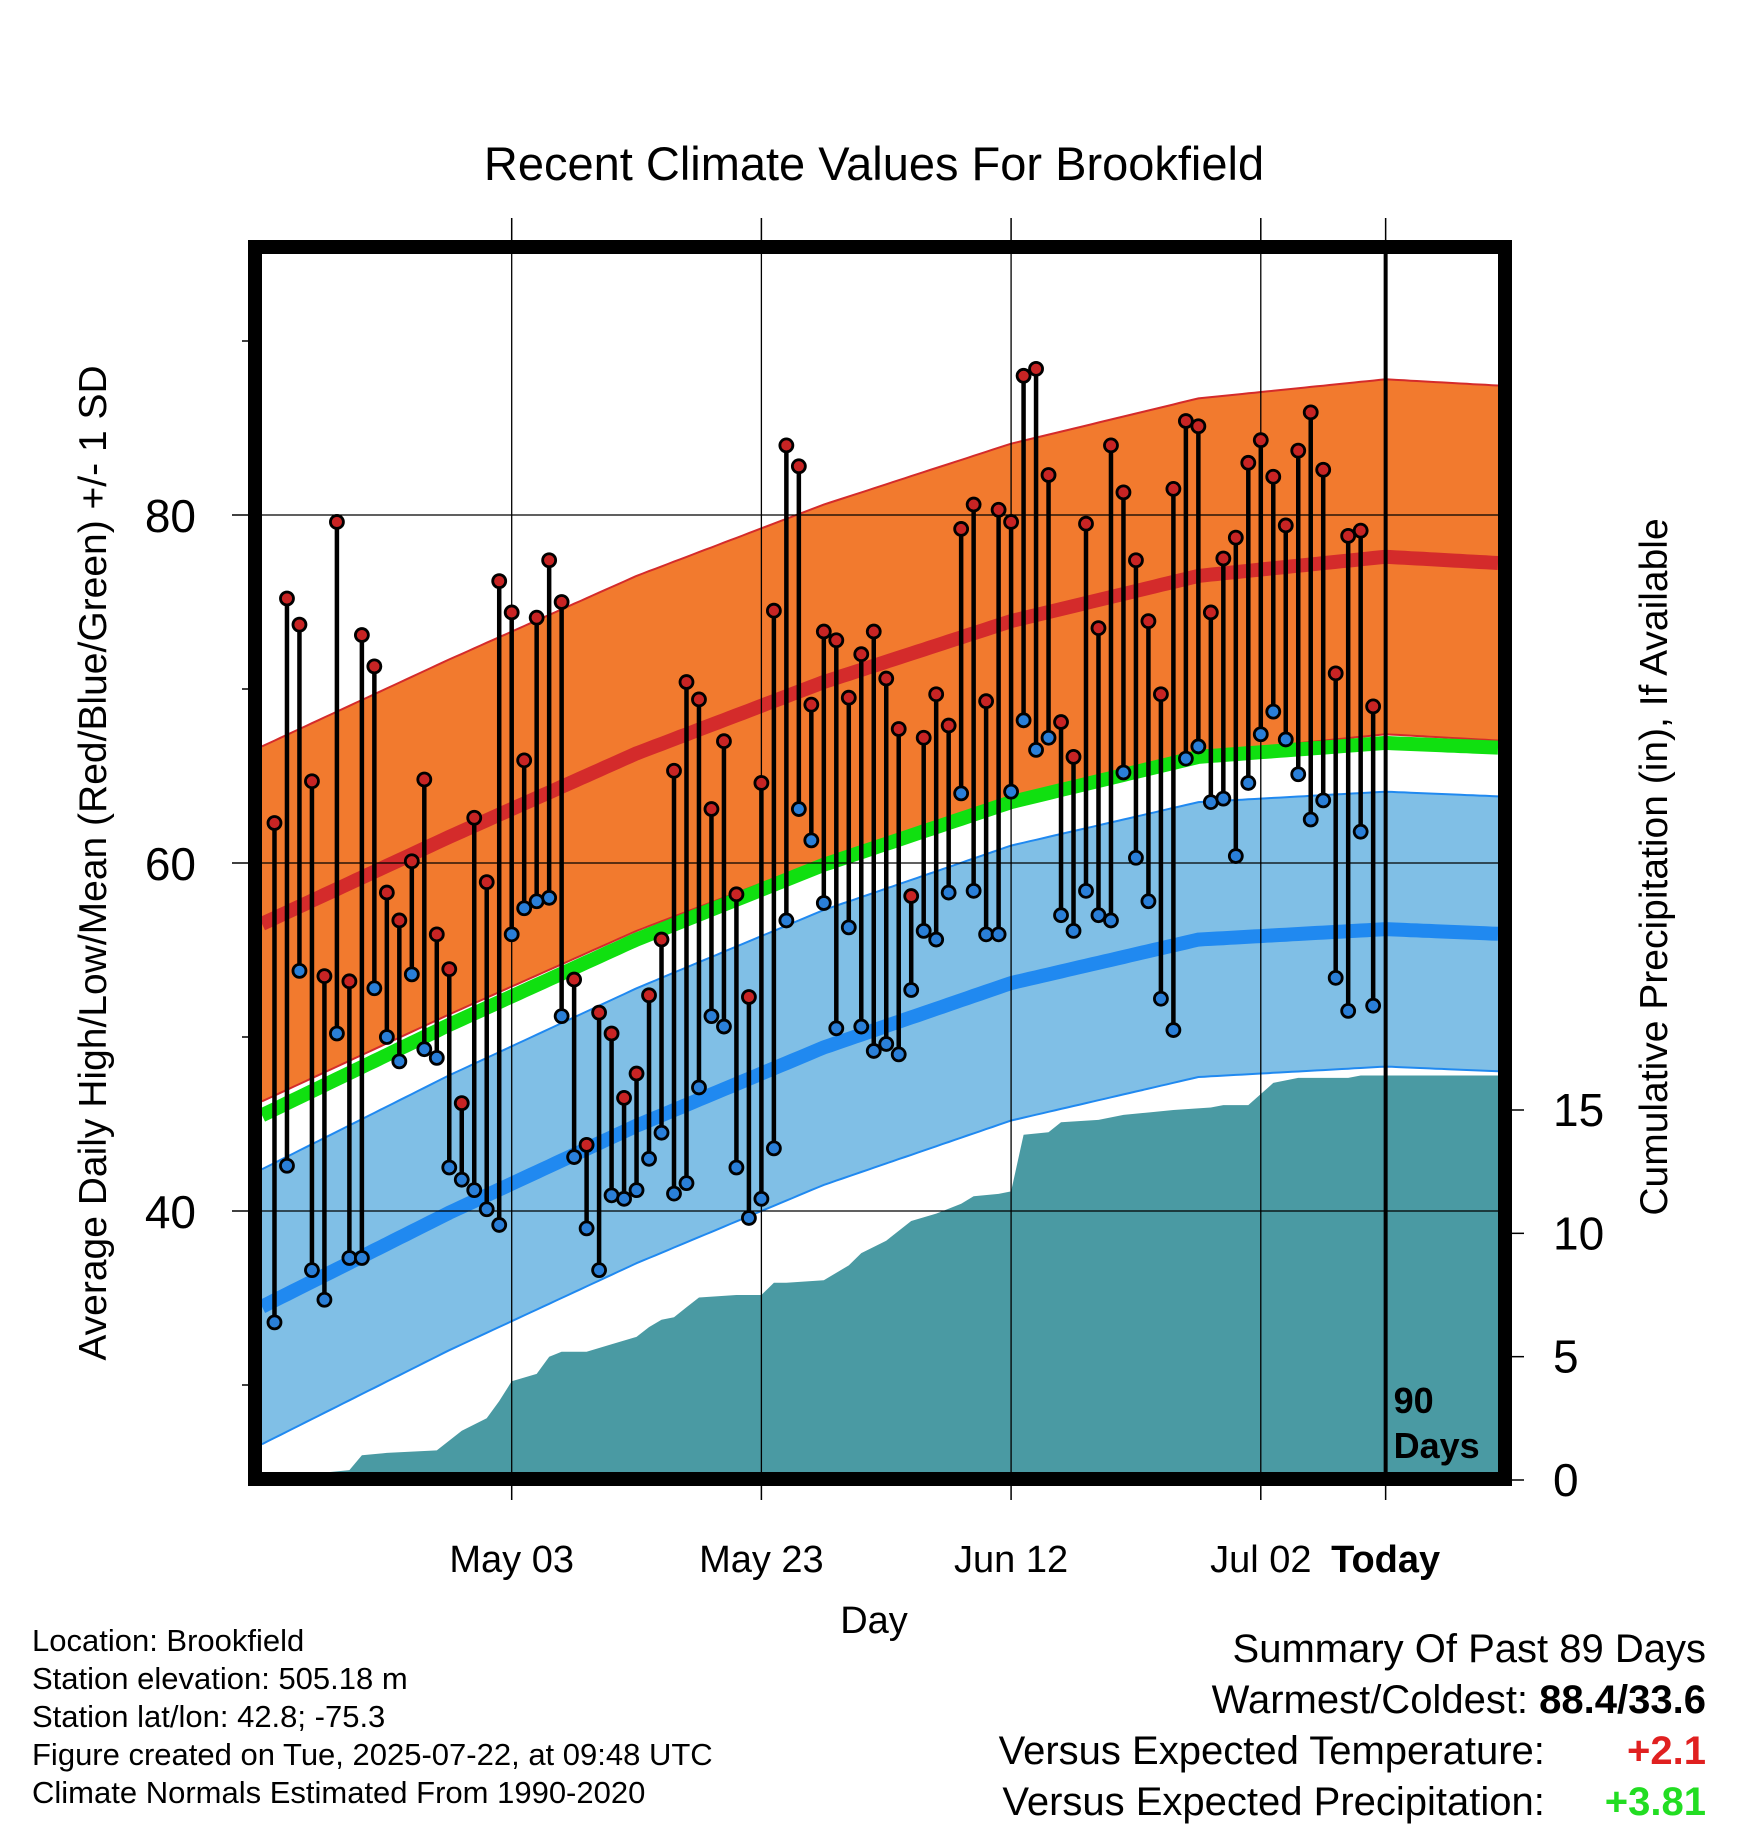  What do you see at coordinates (220, 1678) in the screenshot?
I see `elevation-text: Station elevation: 505.18 m` at bounding box center [220, 1678].